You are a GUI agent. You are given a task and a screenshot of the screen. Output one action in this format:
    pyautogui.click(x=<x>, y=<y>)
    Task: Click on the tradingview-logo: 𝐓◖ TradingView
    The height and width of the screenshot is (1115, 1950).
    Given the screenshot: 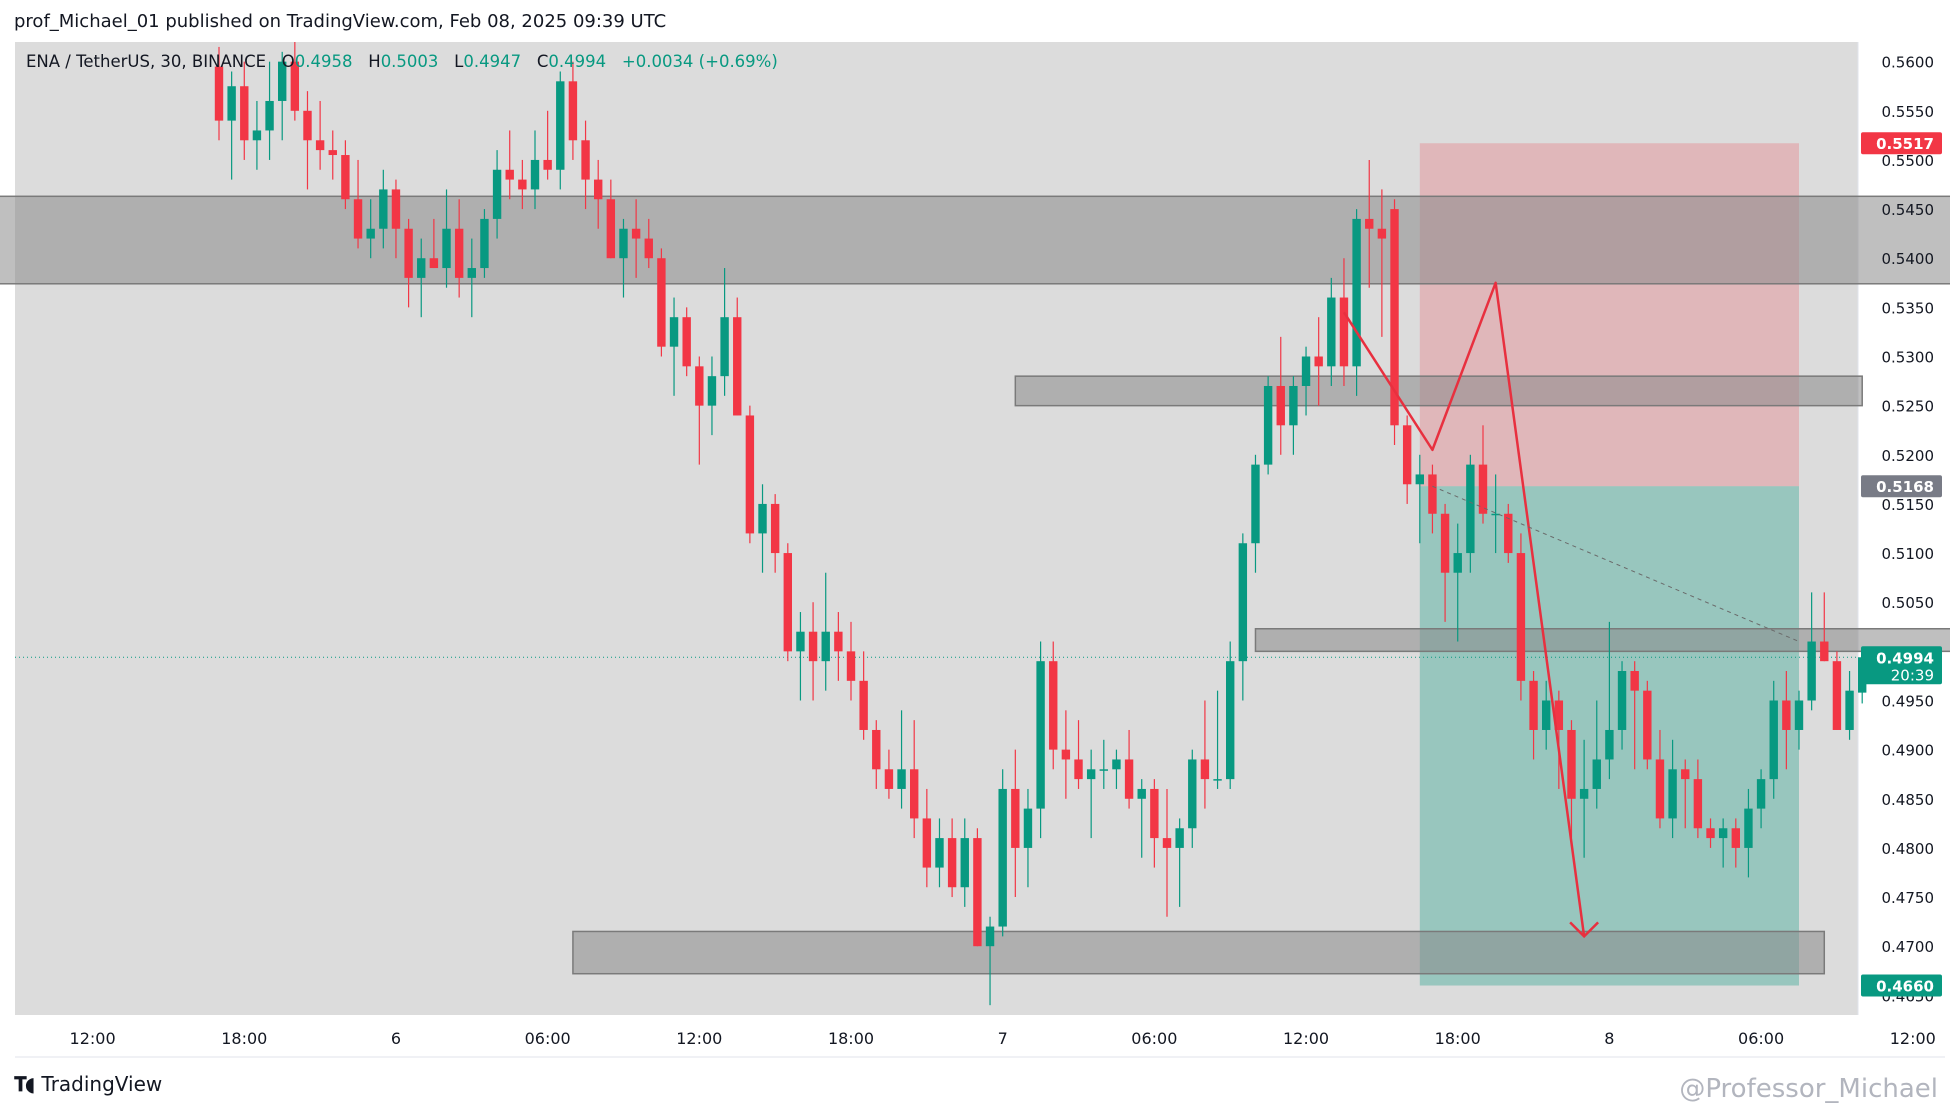 What is the action you would take?
    pyautogui.click(x=88, y=1084)
    